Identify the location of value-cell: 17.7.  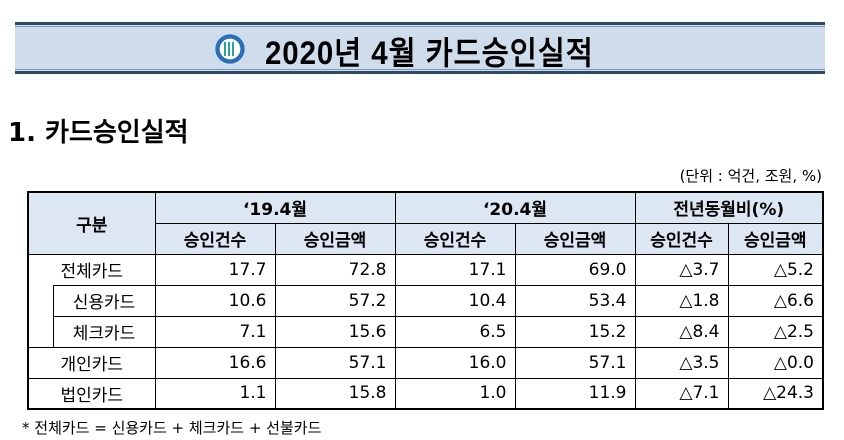
(215, 269).